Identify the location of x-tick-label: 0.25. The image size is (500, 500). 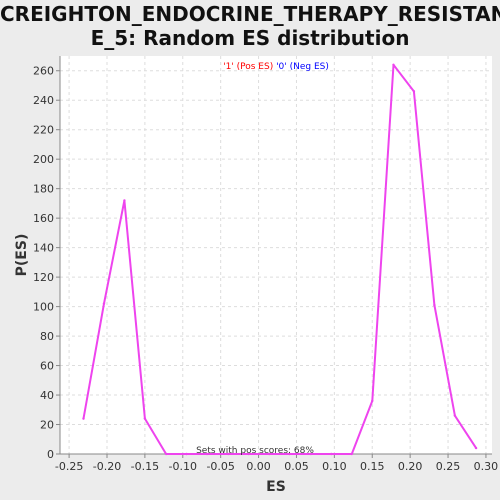
(448, 466).